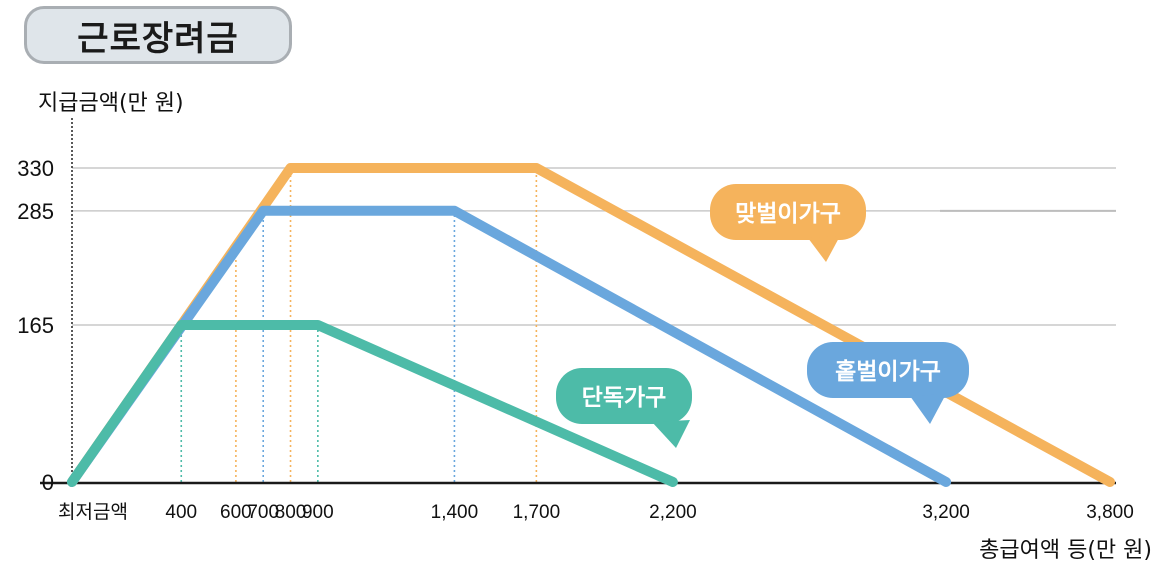 This screenshot has height=566, width=1158. What do you see at coordinates (673, 512) in the screenshot?
I see `x-tick-label: 2,200` at bounding box center [673, 512].